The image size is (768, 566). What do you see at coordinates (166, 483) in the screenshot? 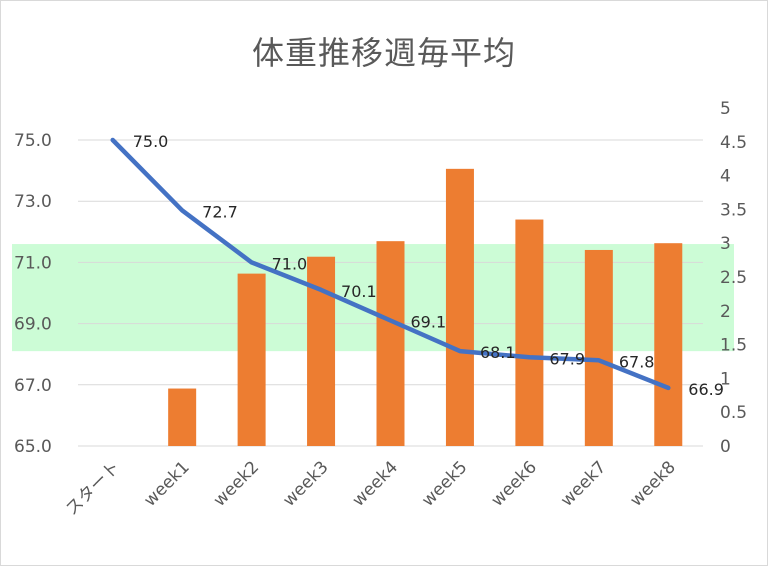
I see `x-tick-label: week1` at bounding box center [166, 483].